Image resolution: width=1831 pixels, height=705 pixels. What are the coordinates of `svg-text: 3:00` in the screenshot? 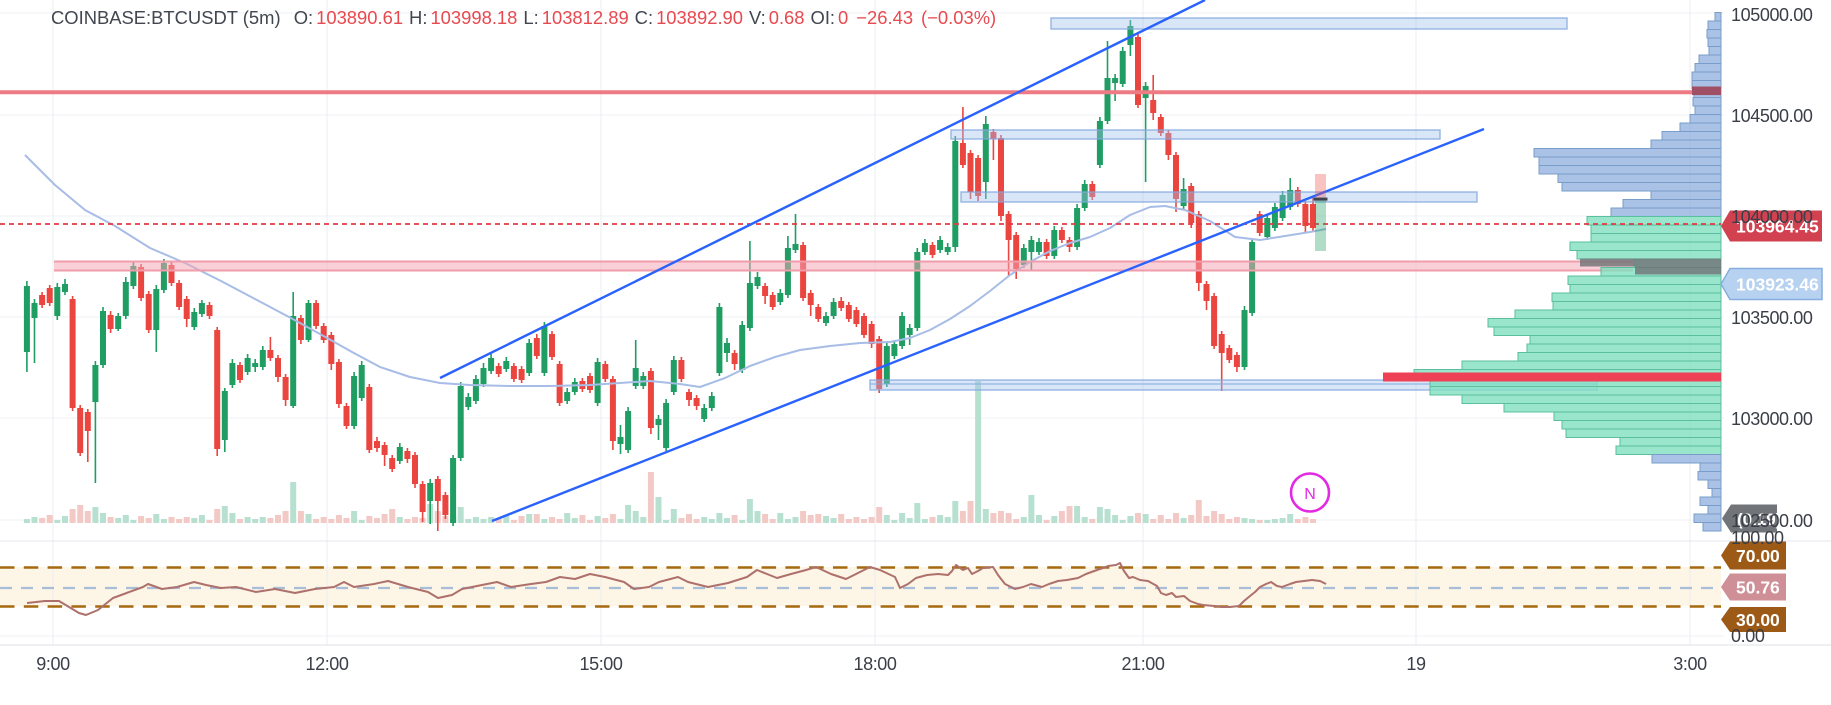 It's located at (1690, 664).